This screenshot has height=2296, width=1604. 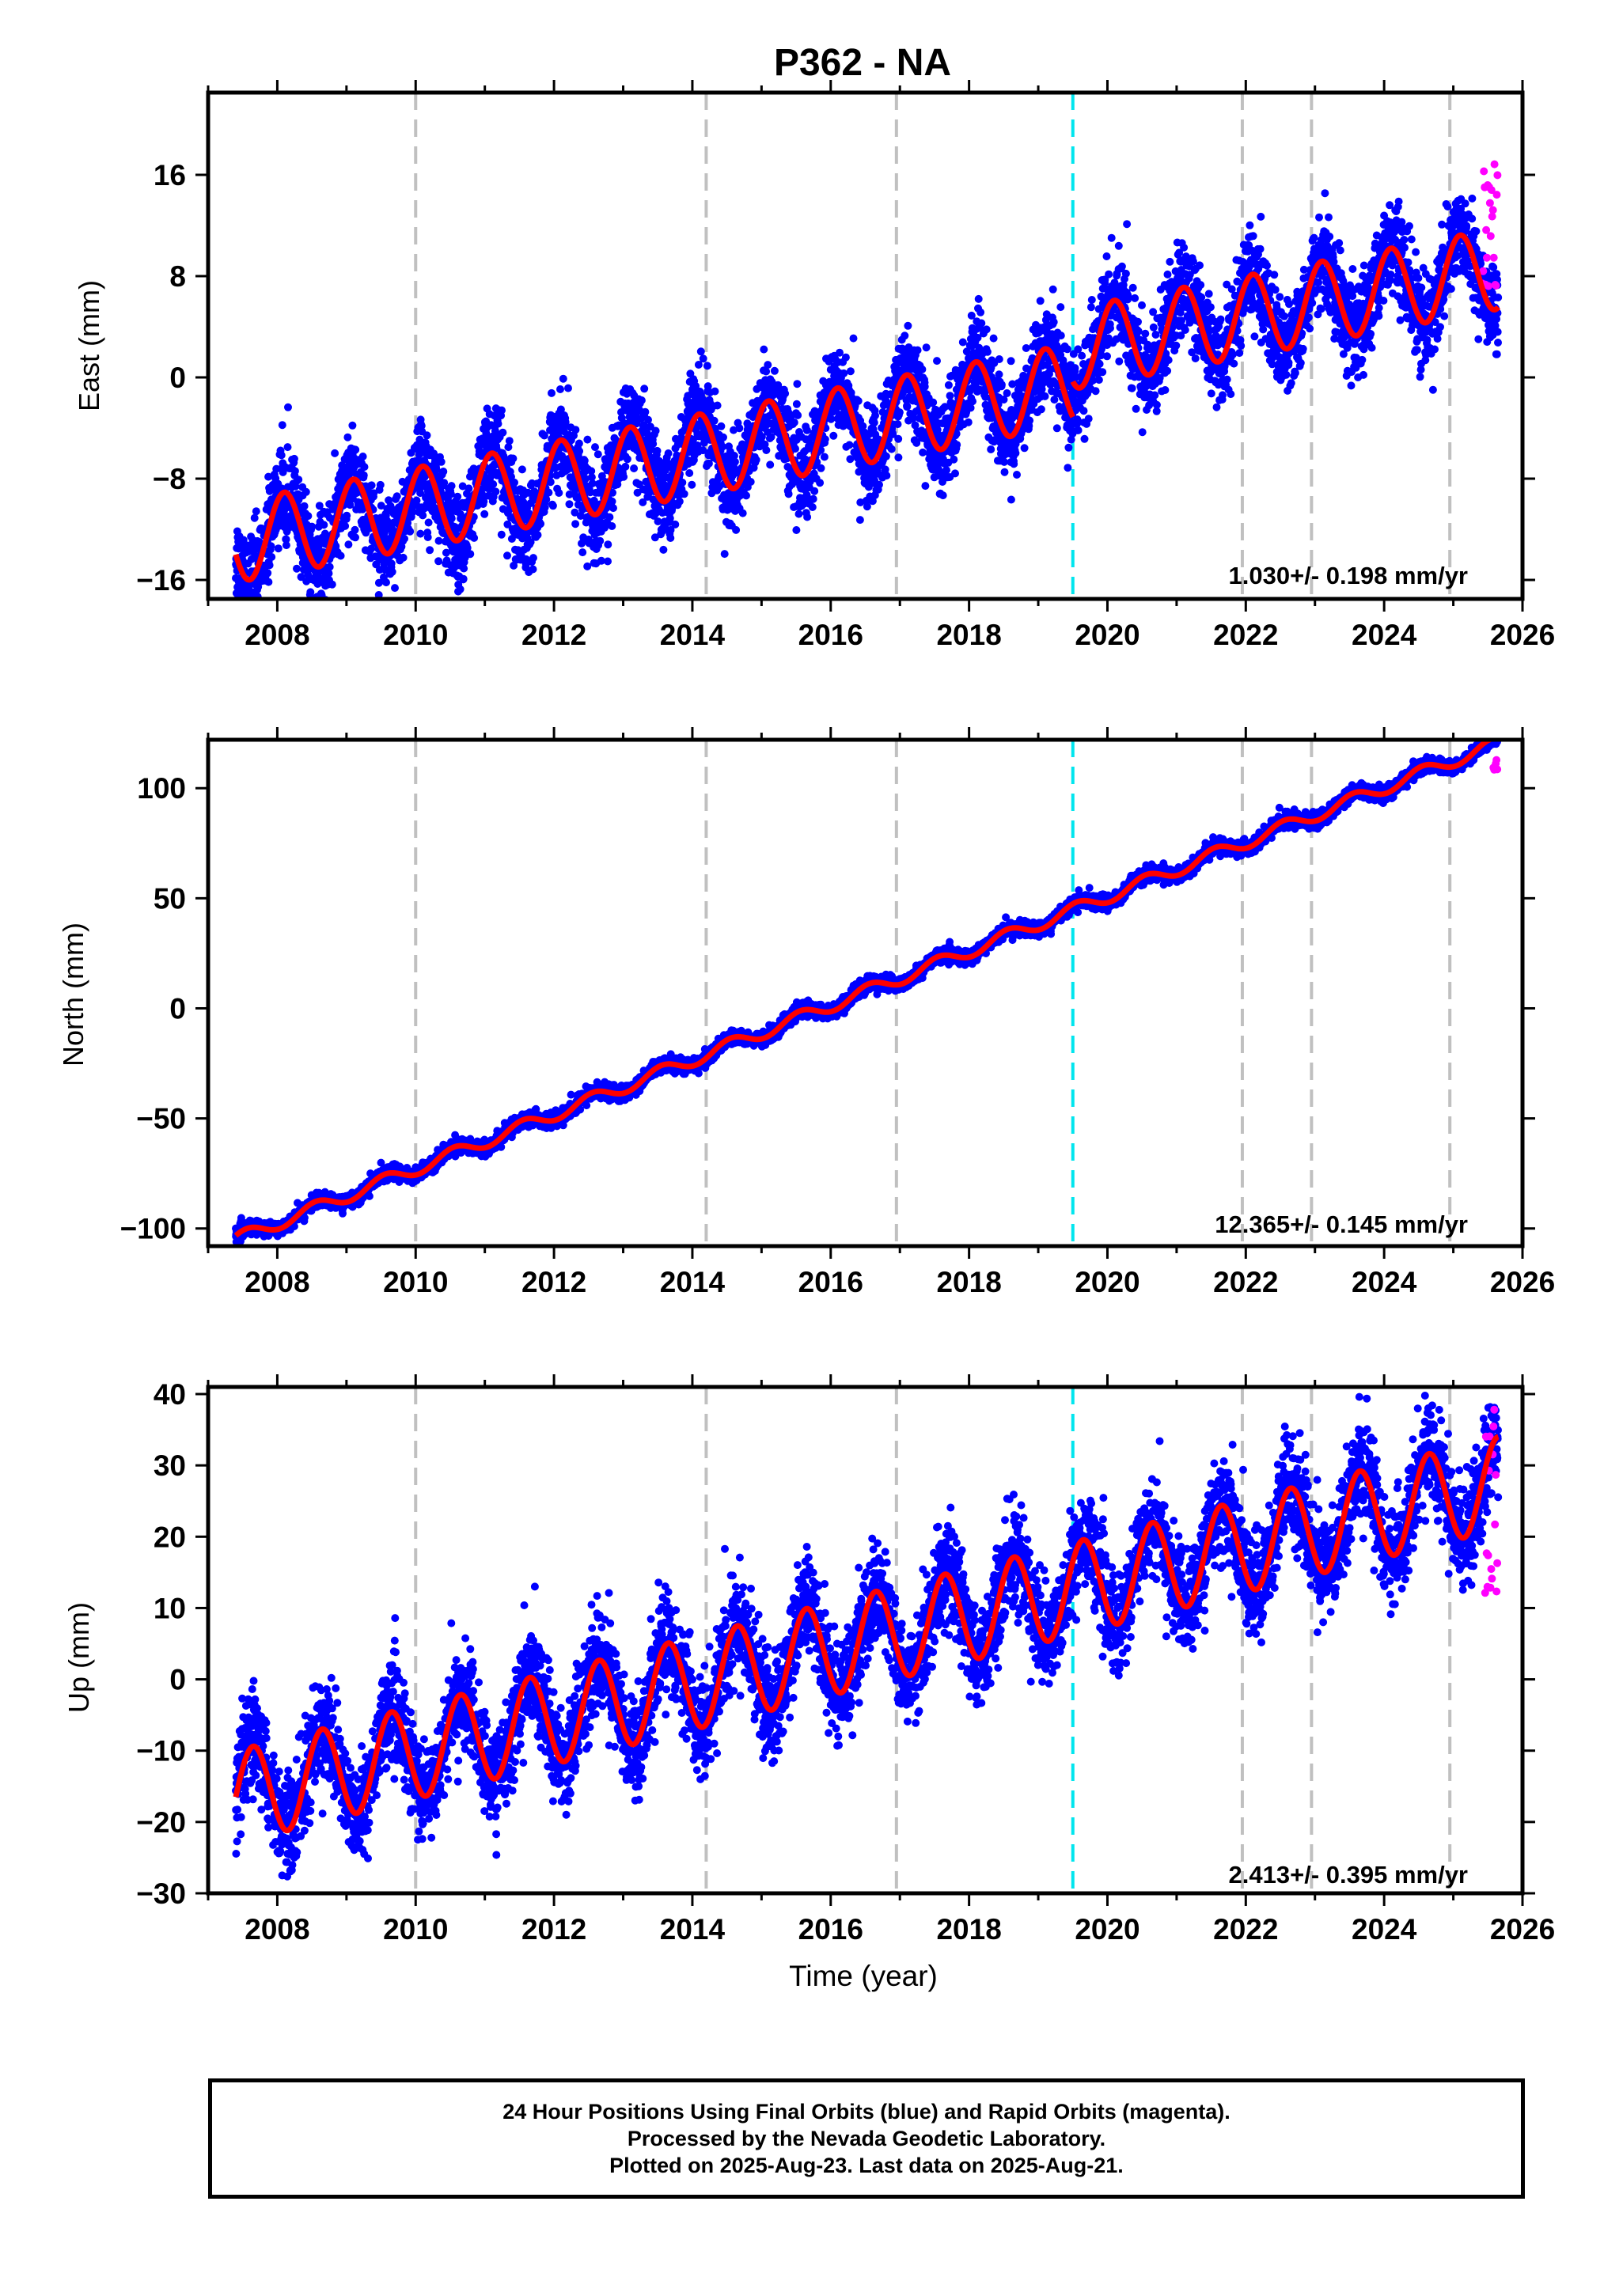 I want to click on east-y-tick-label: −16, so click(x=161, y=581).